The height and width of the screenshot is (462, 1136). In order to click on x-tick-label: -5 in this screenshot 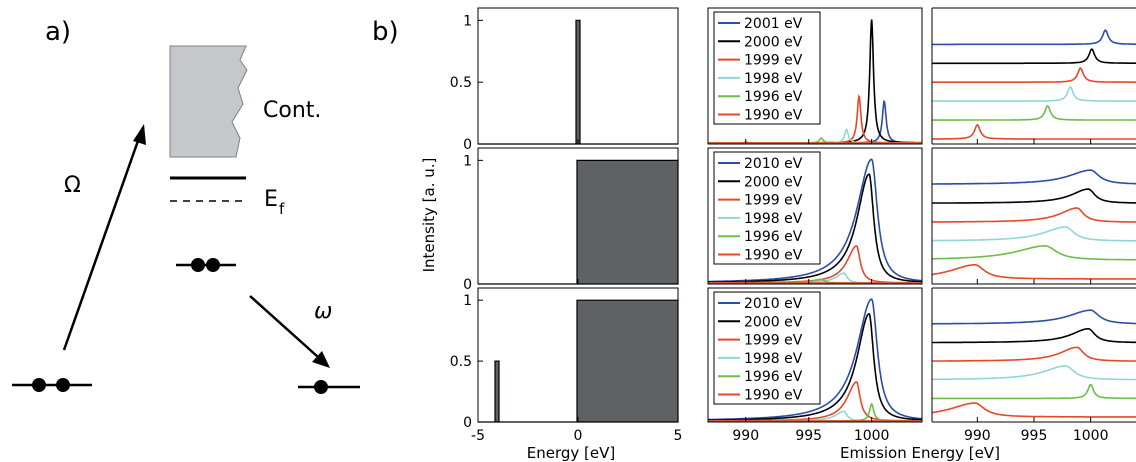, I will do `click(478, 436)`.